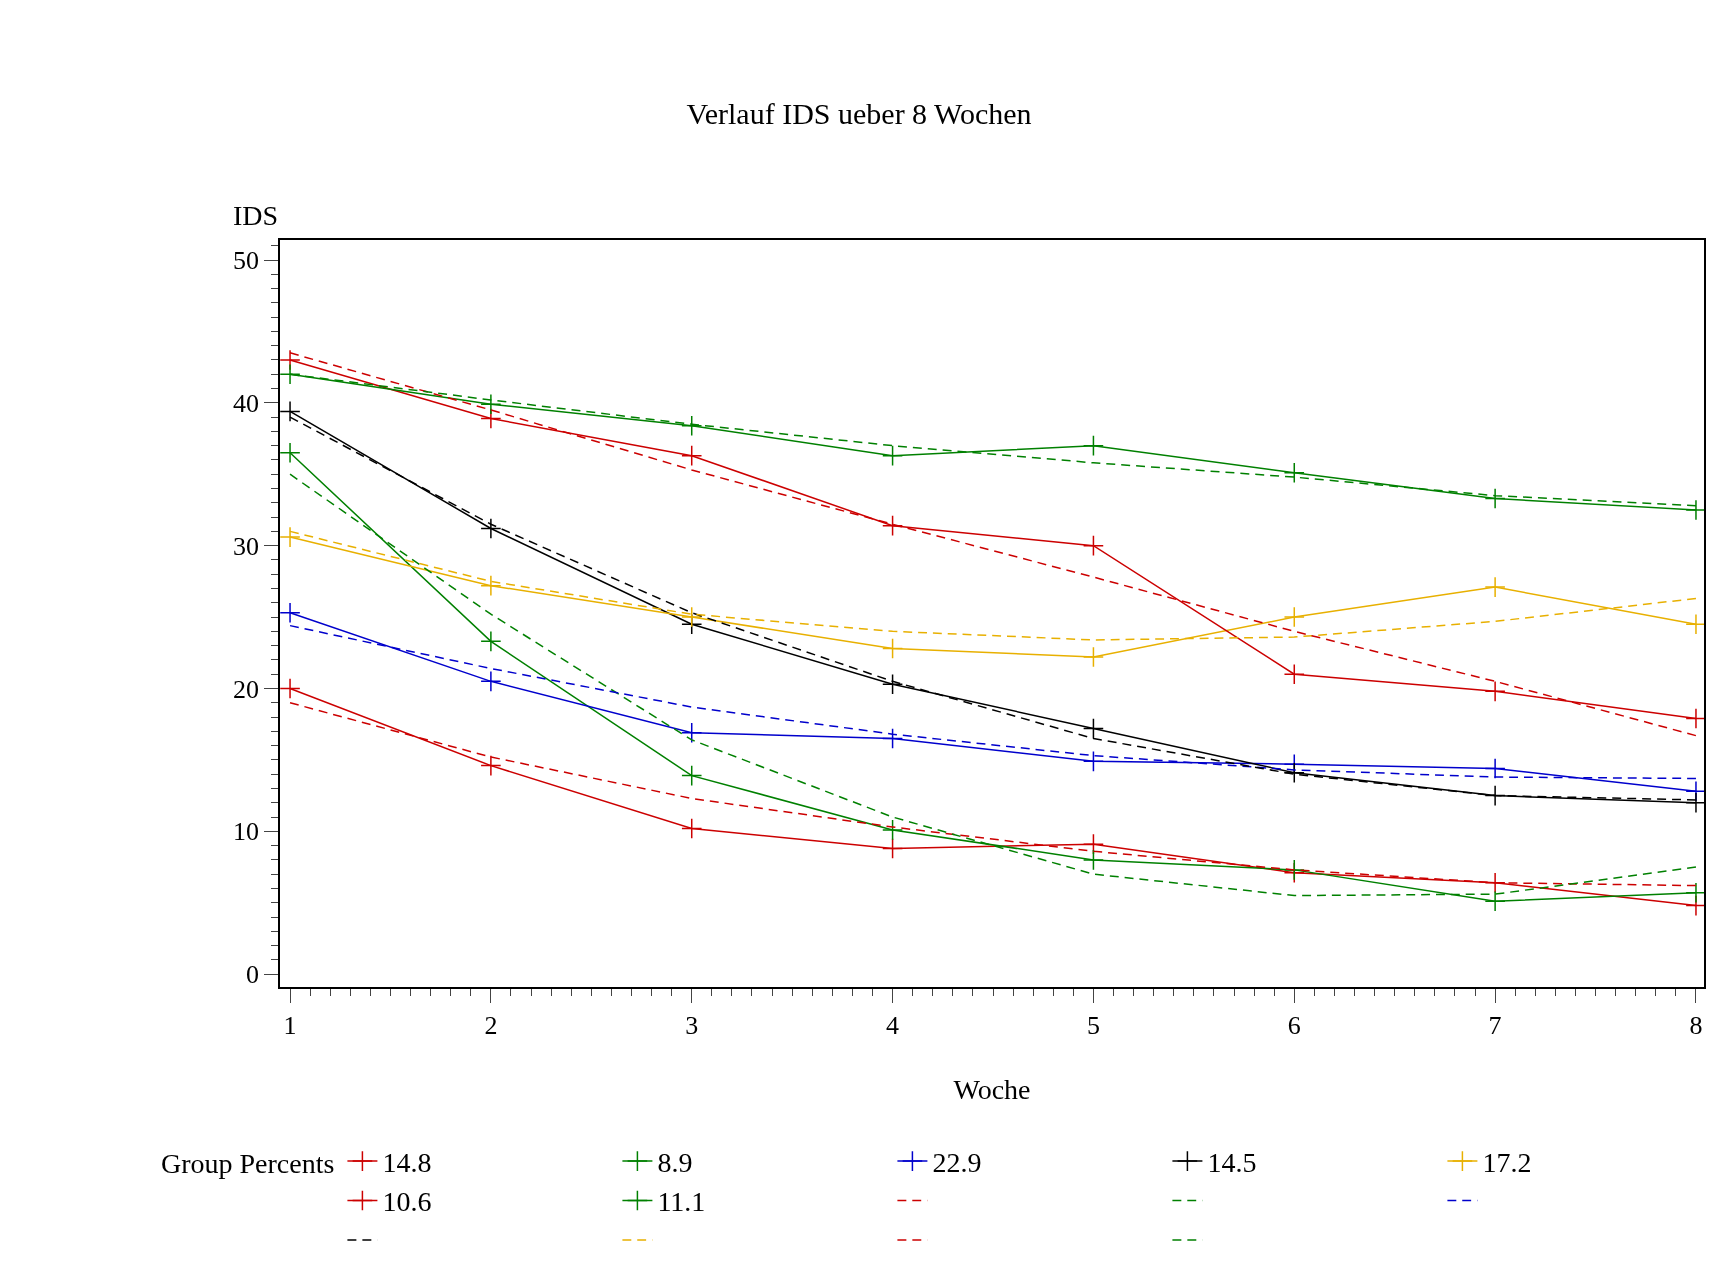 This screenshot has height=1287, width=1718. I want to click on x-tick-label: 7, so click(1495, 1025).